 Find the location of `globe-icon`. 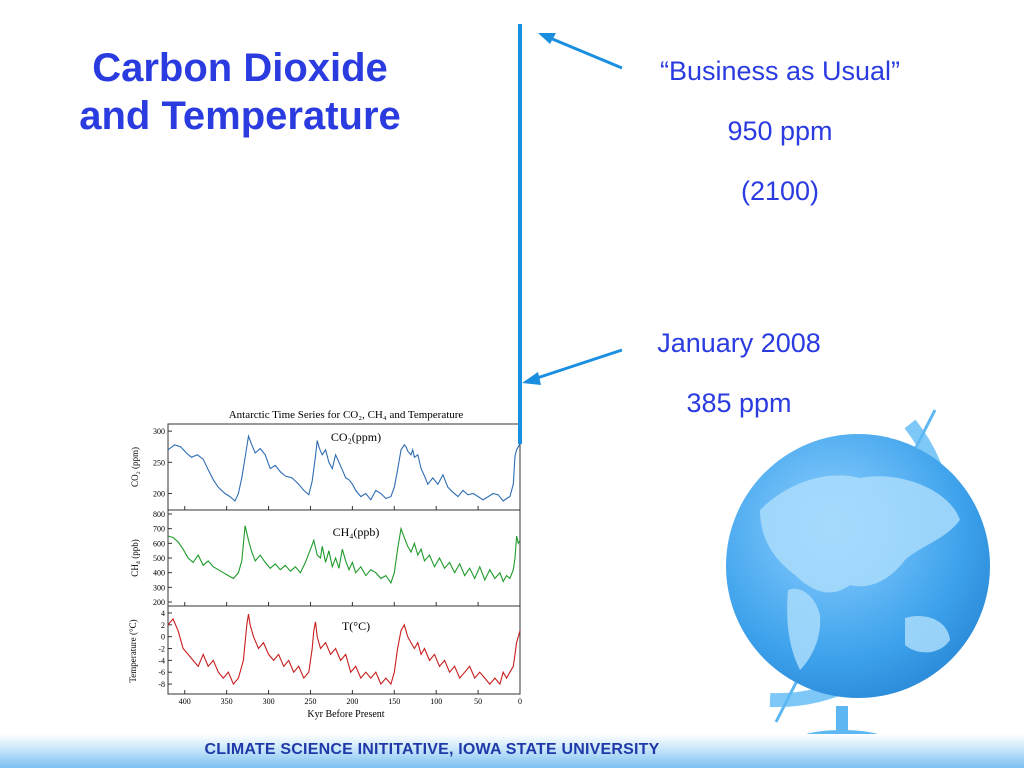

globe-icon is located at coordinates (858, 581).